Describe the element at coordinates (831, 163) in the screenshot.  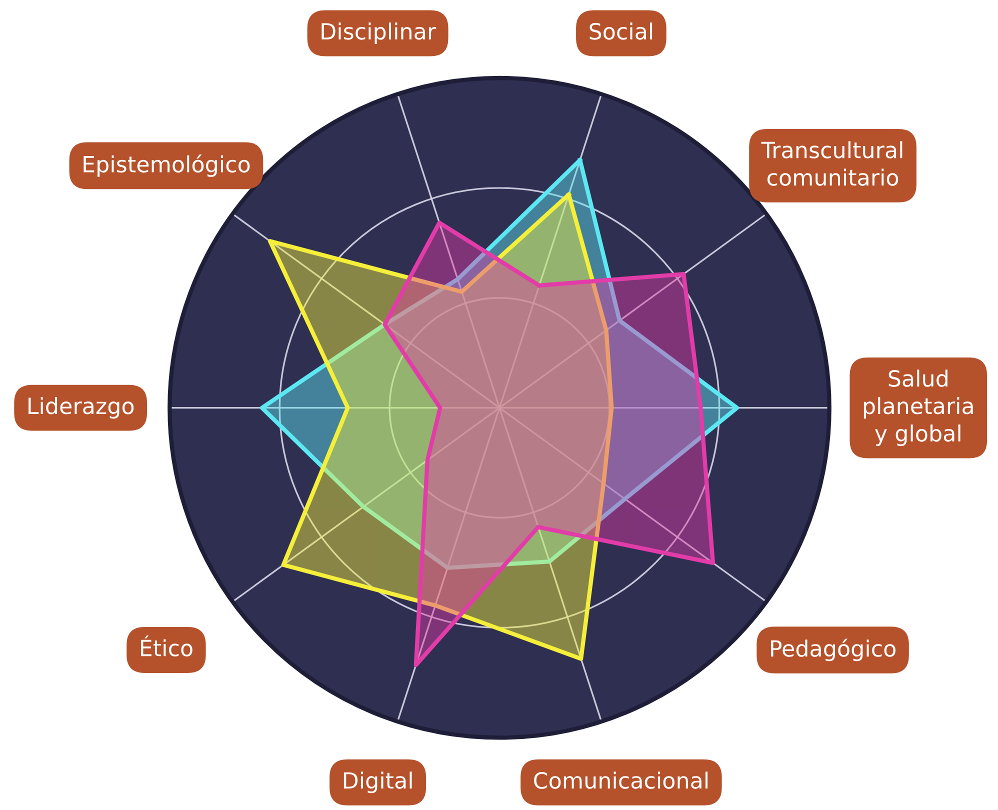
I see `spoke-label: Transcultural comunitario` at that location.